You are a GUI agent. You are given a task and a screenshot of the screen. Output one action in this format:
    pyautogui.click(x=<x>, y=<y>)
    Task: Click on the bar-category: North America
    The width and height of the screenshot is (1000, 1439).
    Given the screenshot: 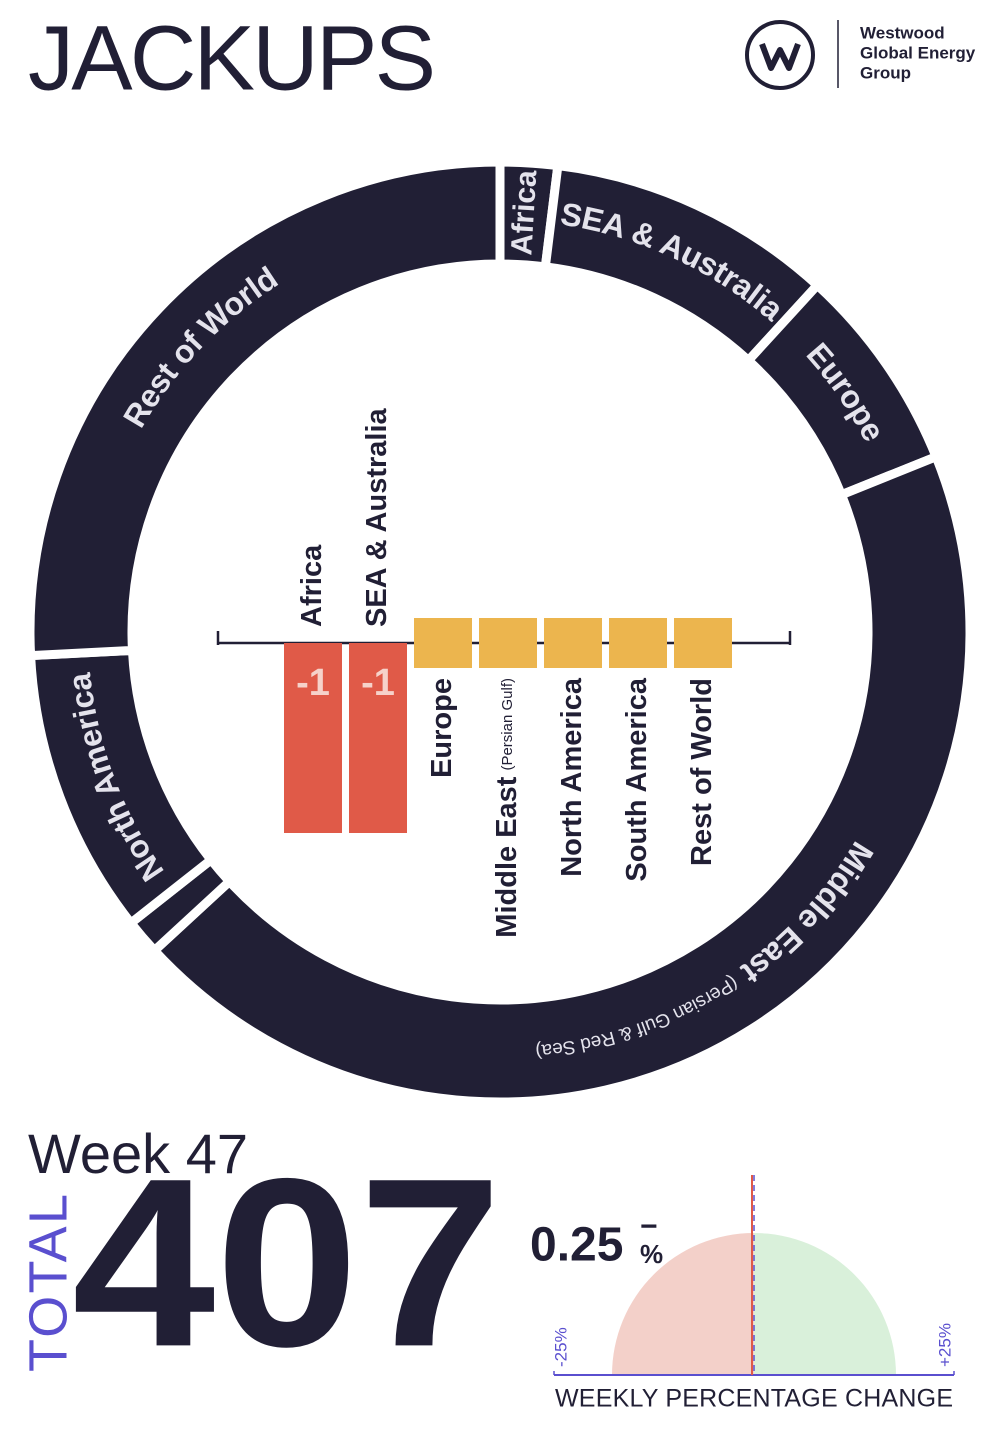 What is the action you would take?
    pyautogui.click(x=572, y=777)
    